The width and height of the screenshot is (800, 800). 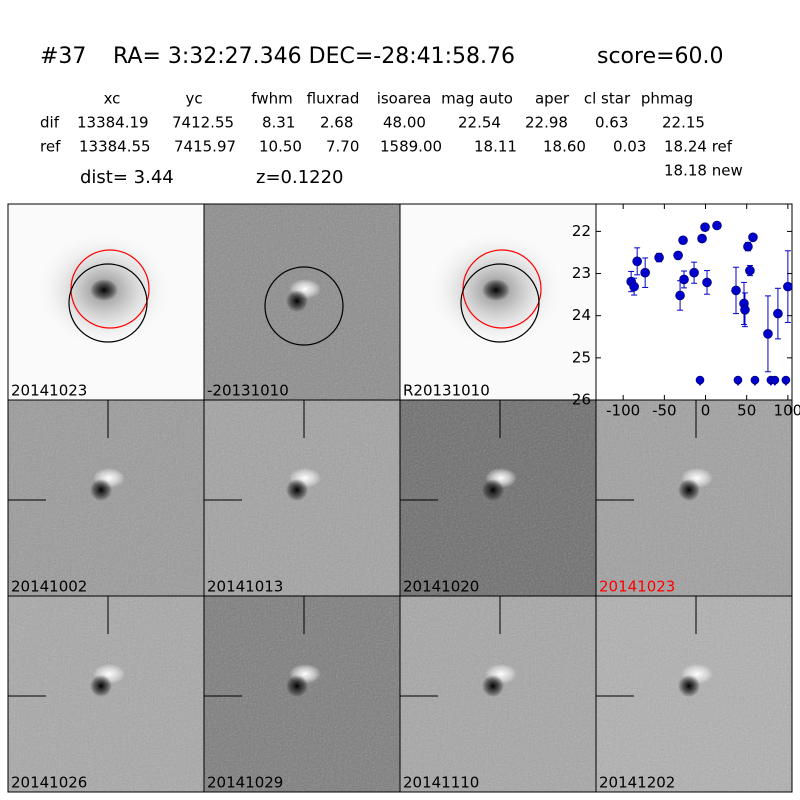 I want to click on panel-label: R20131010, so click(x=446, y=391).